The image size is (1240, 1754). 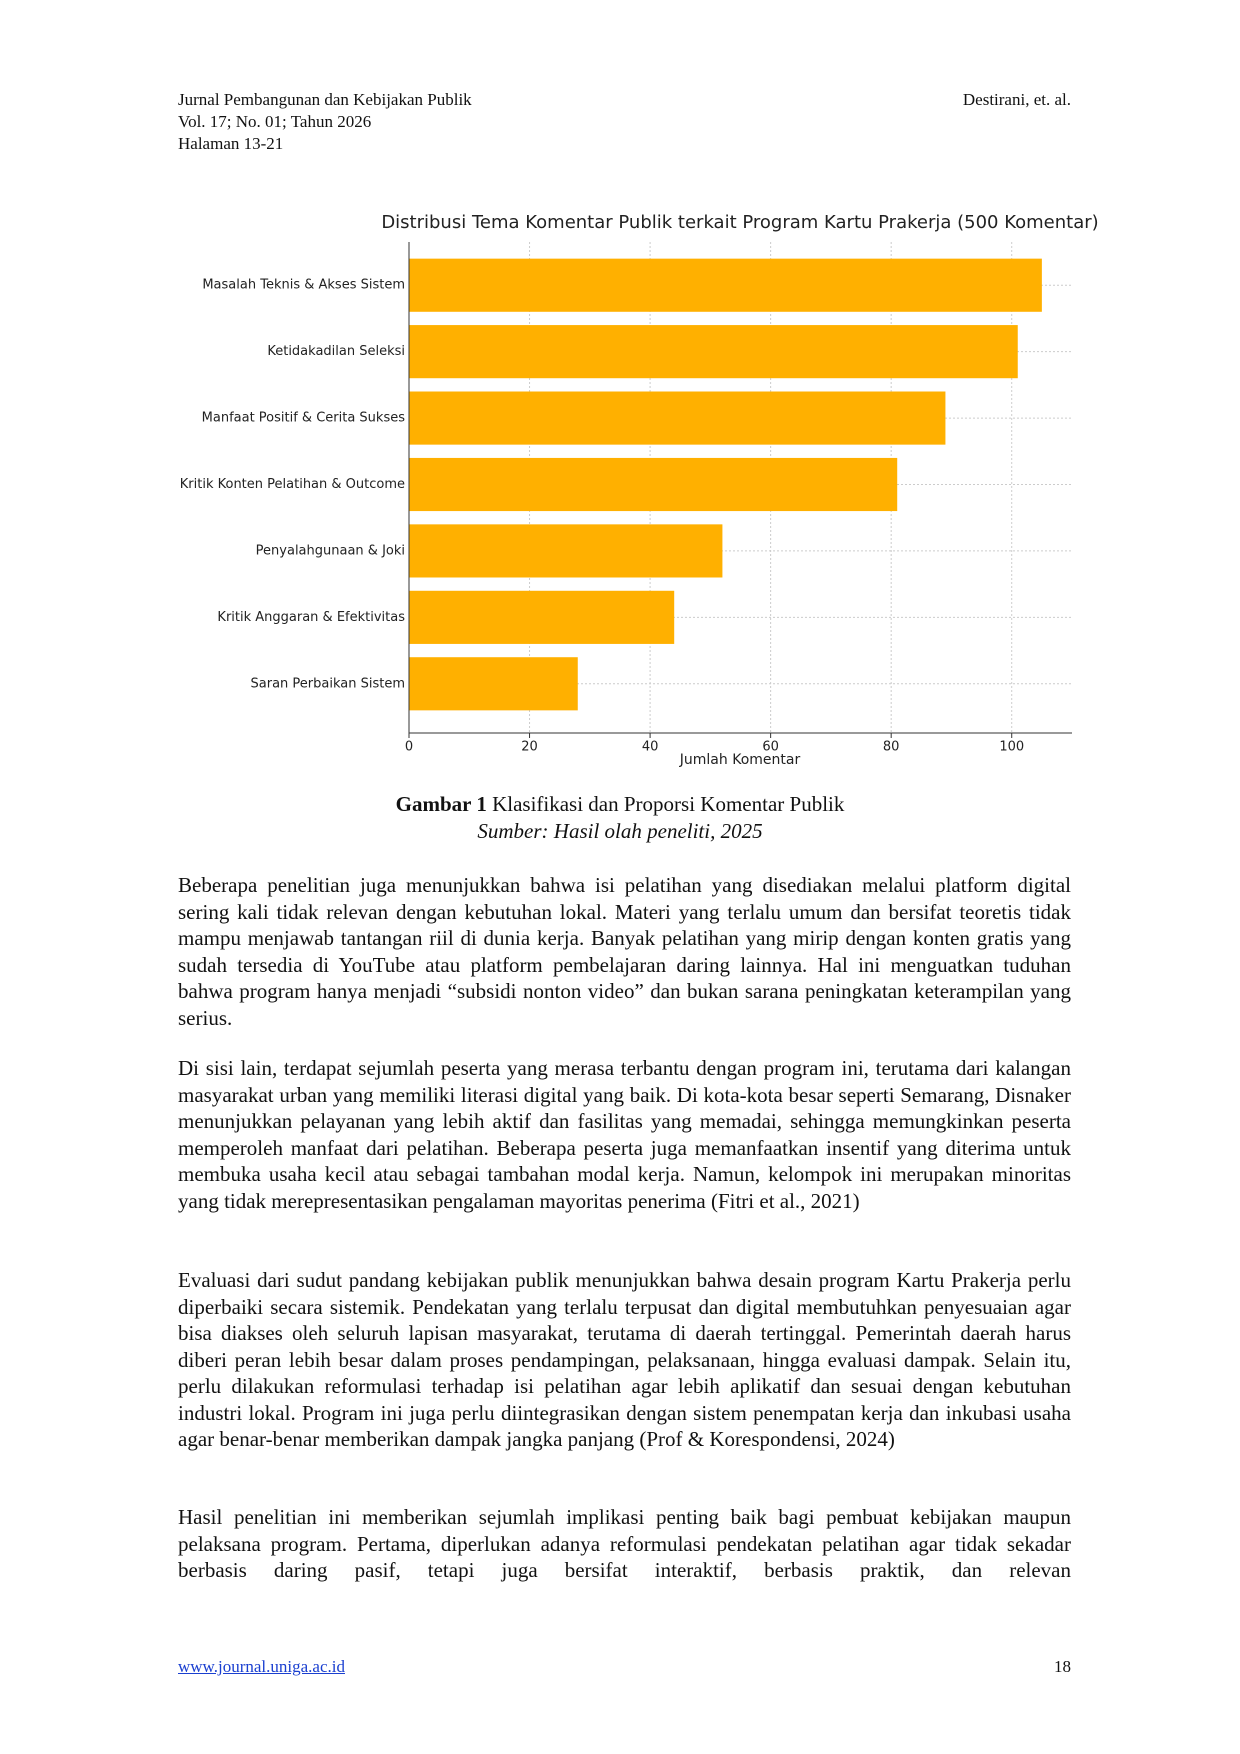 I want to click on journal-link: www.journal.uniga.ac.id, so click(x=261, y=1666).